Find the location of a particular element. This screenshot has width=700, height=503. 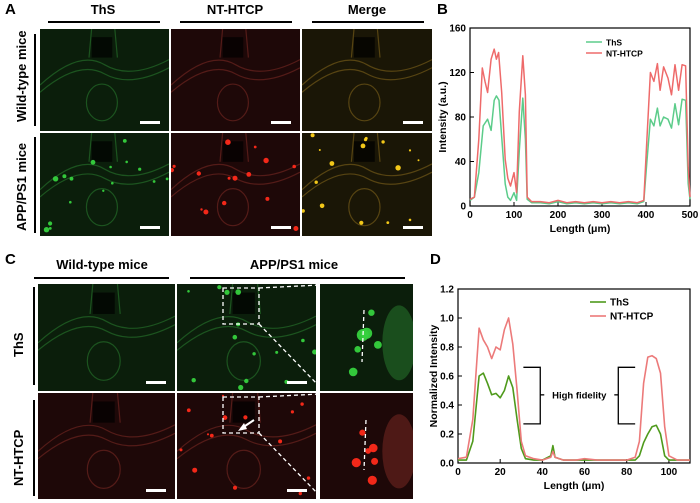

panel-label-d: D is located at coordinates (435, 259).